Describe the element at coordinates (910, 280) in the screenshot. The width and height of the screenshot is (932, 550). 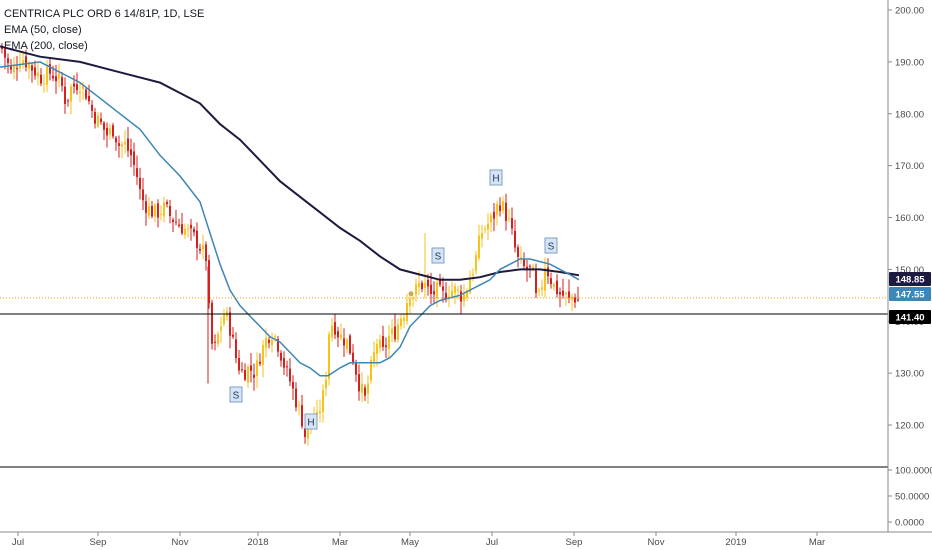
I see `price-badge-text: 148.85` at that location.